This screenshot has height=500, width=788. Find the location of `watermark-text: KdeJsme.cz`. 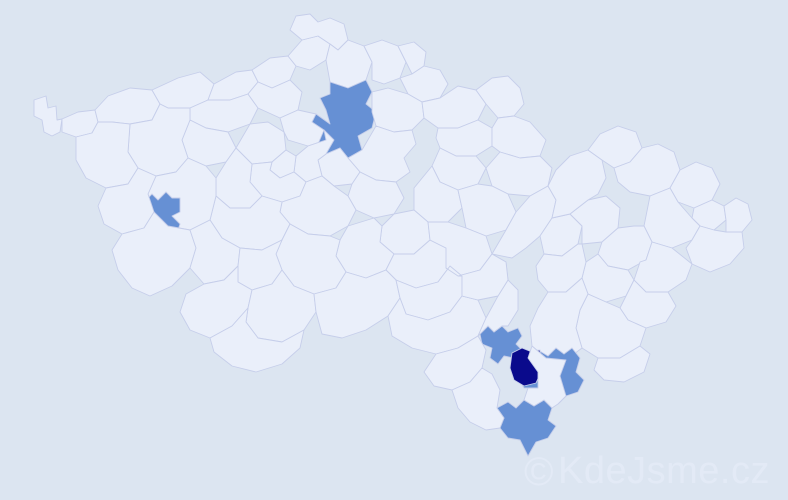

watermark-text: KdeJsme.cz is located at coordinates (664, 471).